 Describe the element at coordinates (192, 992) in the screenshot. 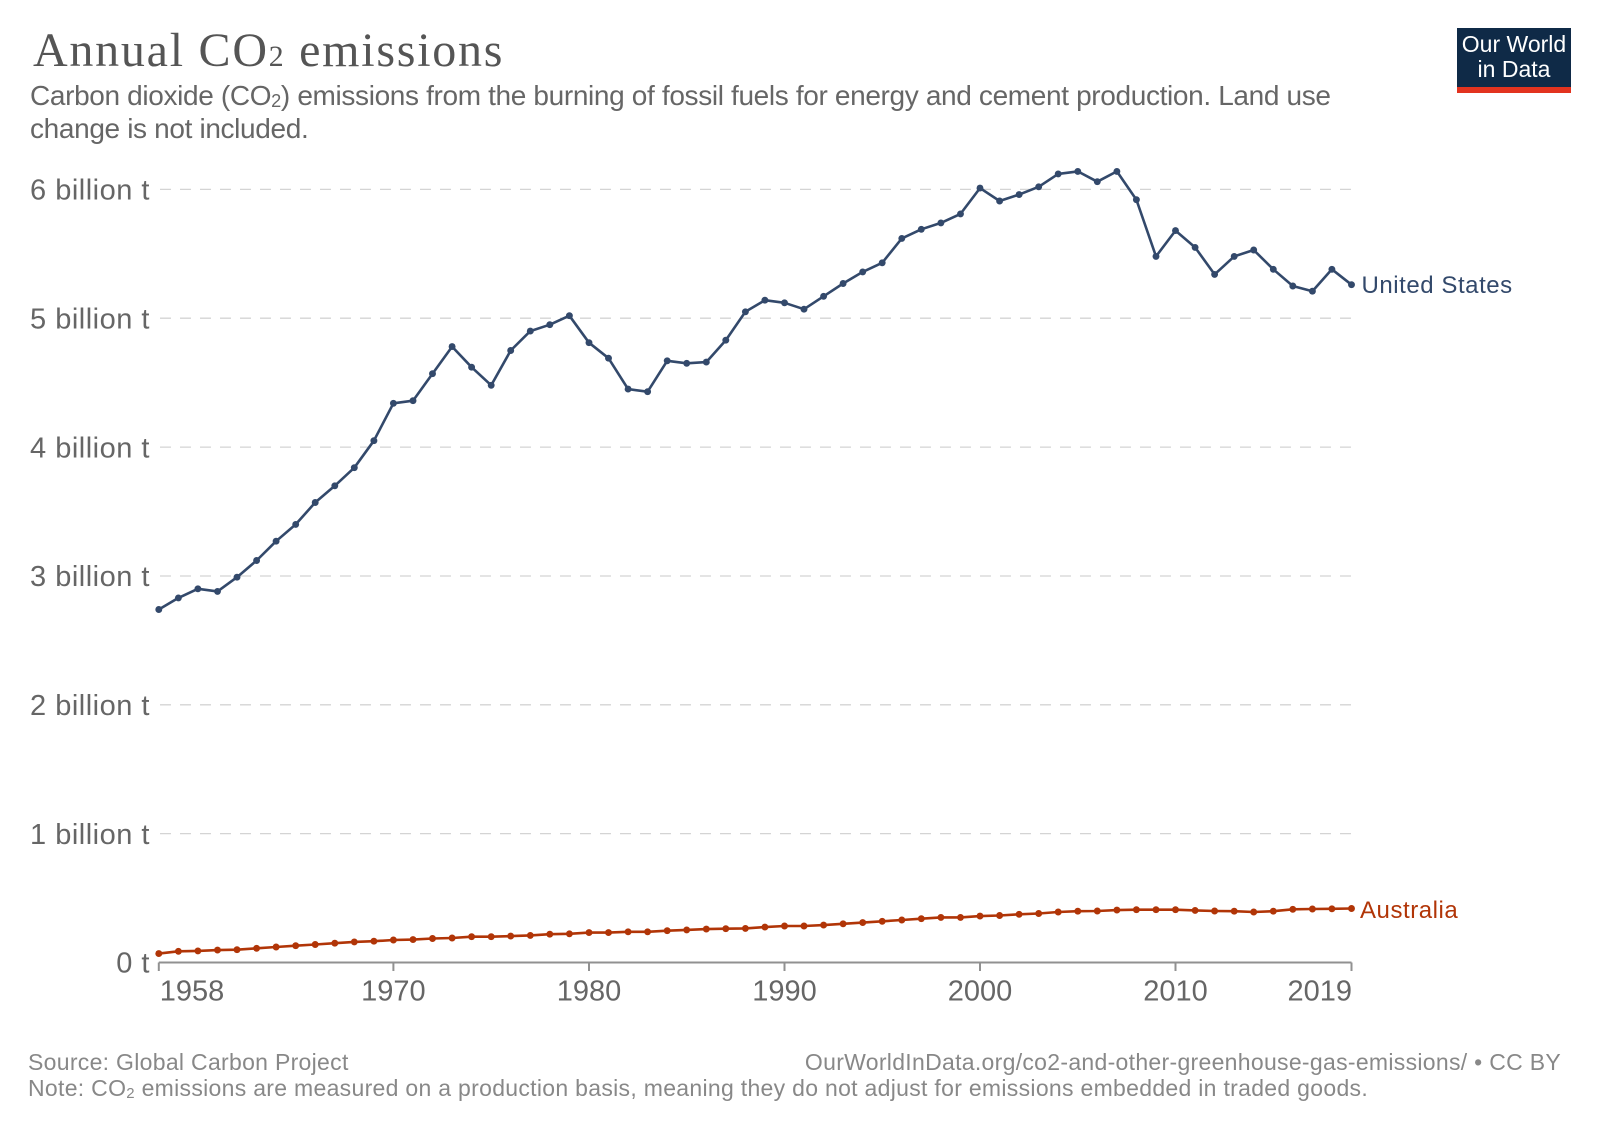

I see `svg-text: 1958` at that location.